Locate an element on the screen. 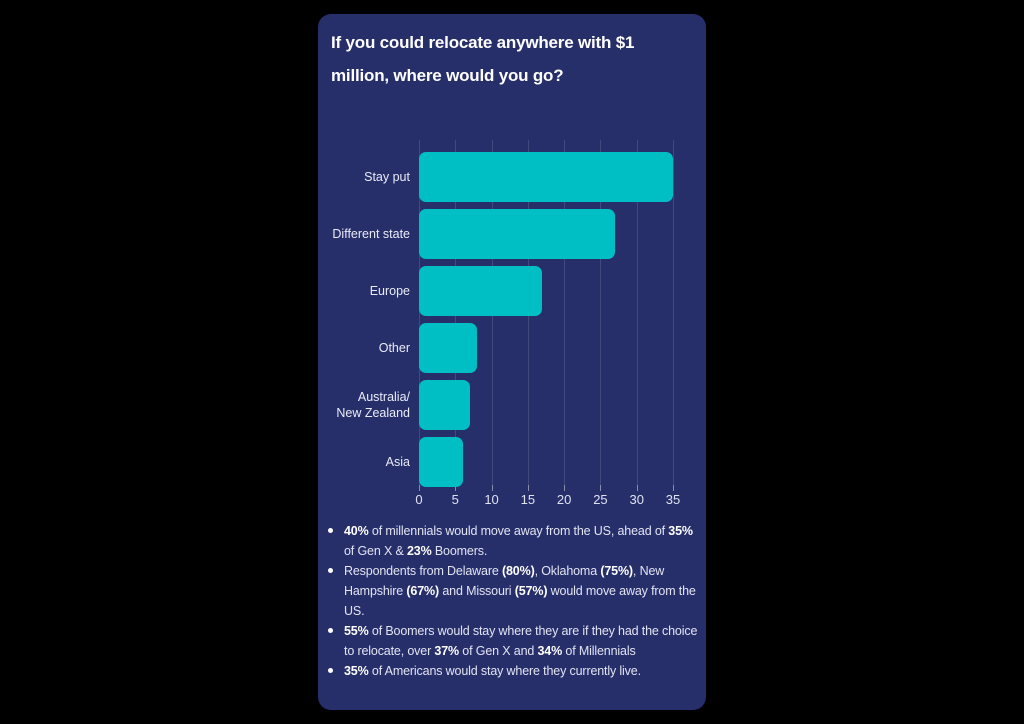 The height and width of the screenshot is (724, 1024). category-label: Europe is located at coordinates (389, 290).